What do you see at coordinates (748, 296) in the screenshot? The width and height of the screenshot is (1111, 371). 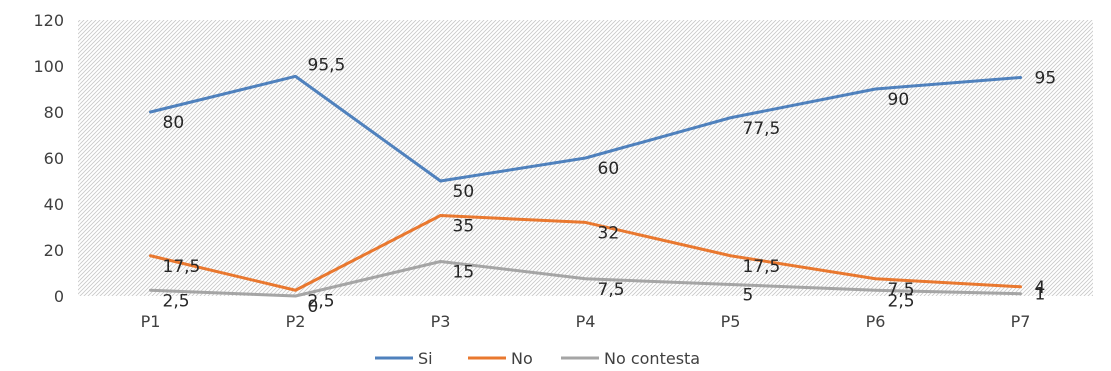 I see `data-label: 5` at bounding box center [748, 296].